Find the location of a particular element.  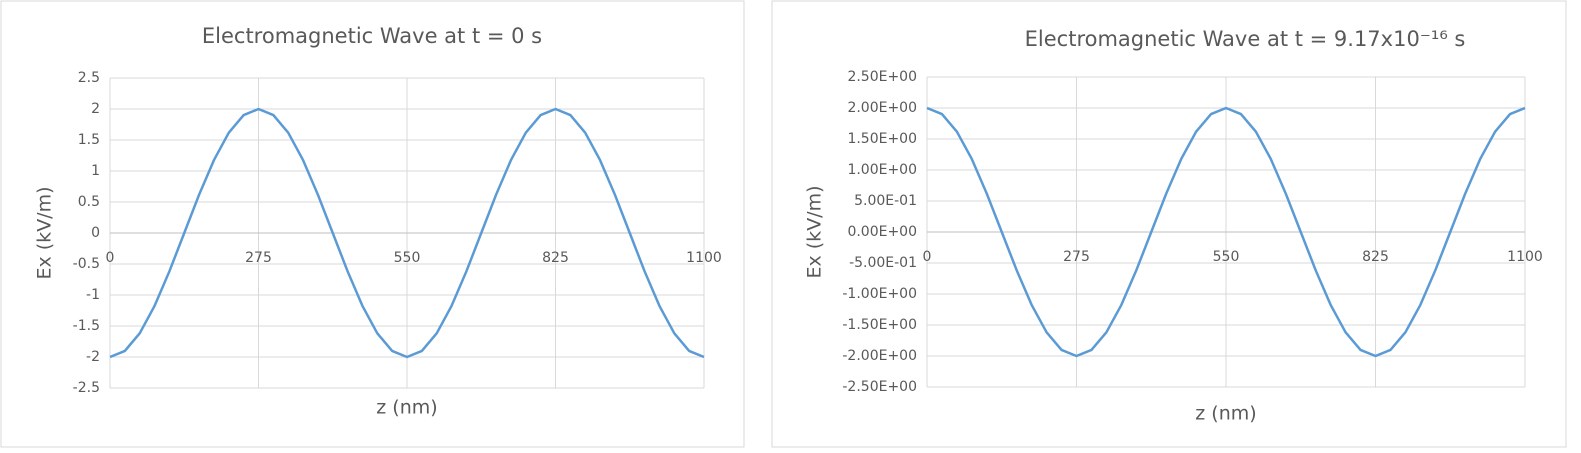

y-tick-label: -1.5 is located at coordinates (86, 326).